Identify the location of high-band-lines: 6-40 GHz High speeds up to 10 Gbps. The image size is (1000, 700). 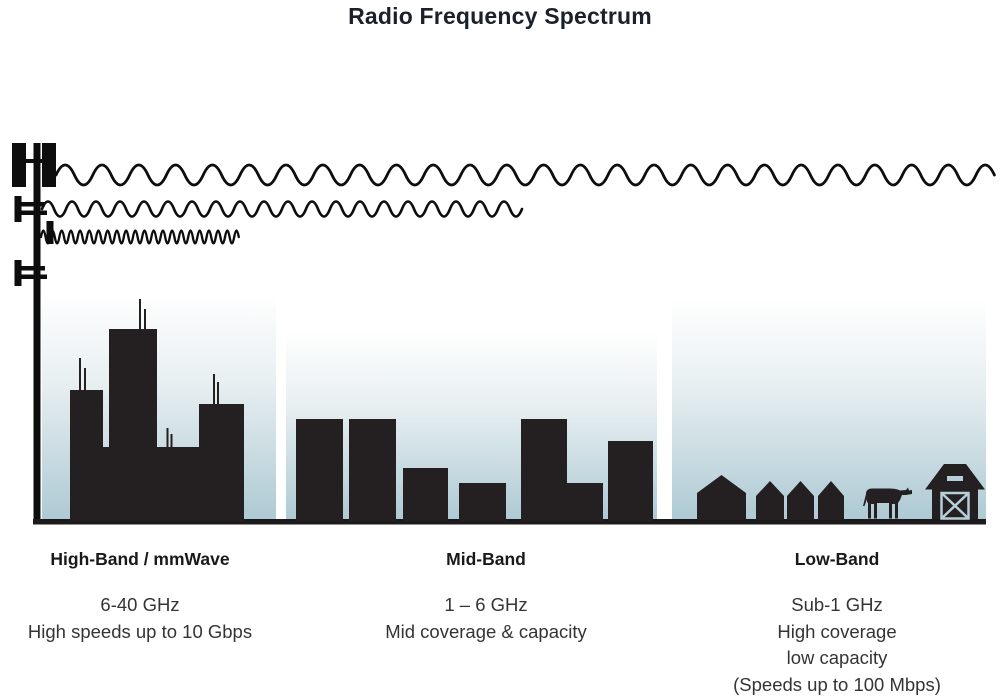
(140, 618).